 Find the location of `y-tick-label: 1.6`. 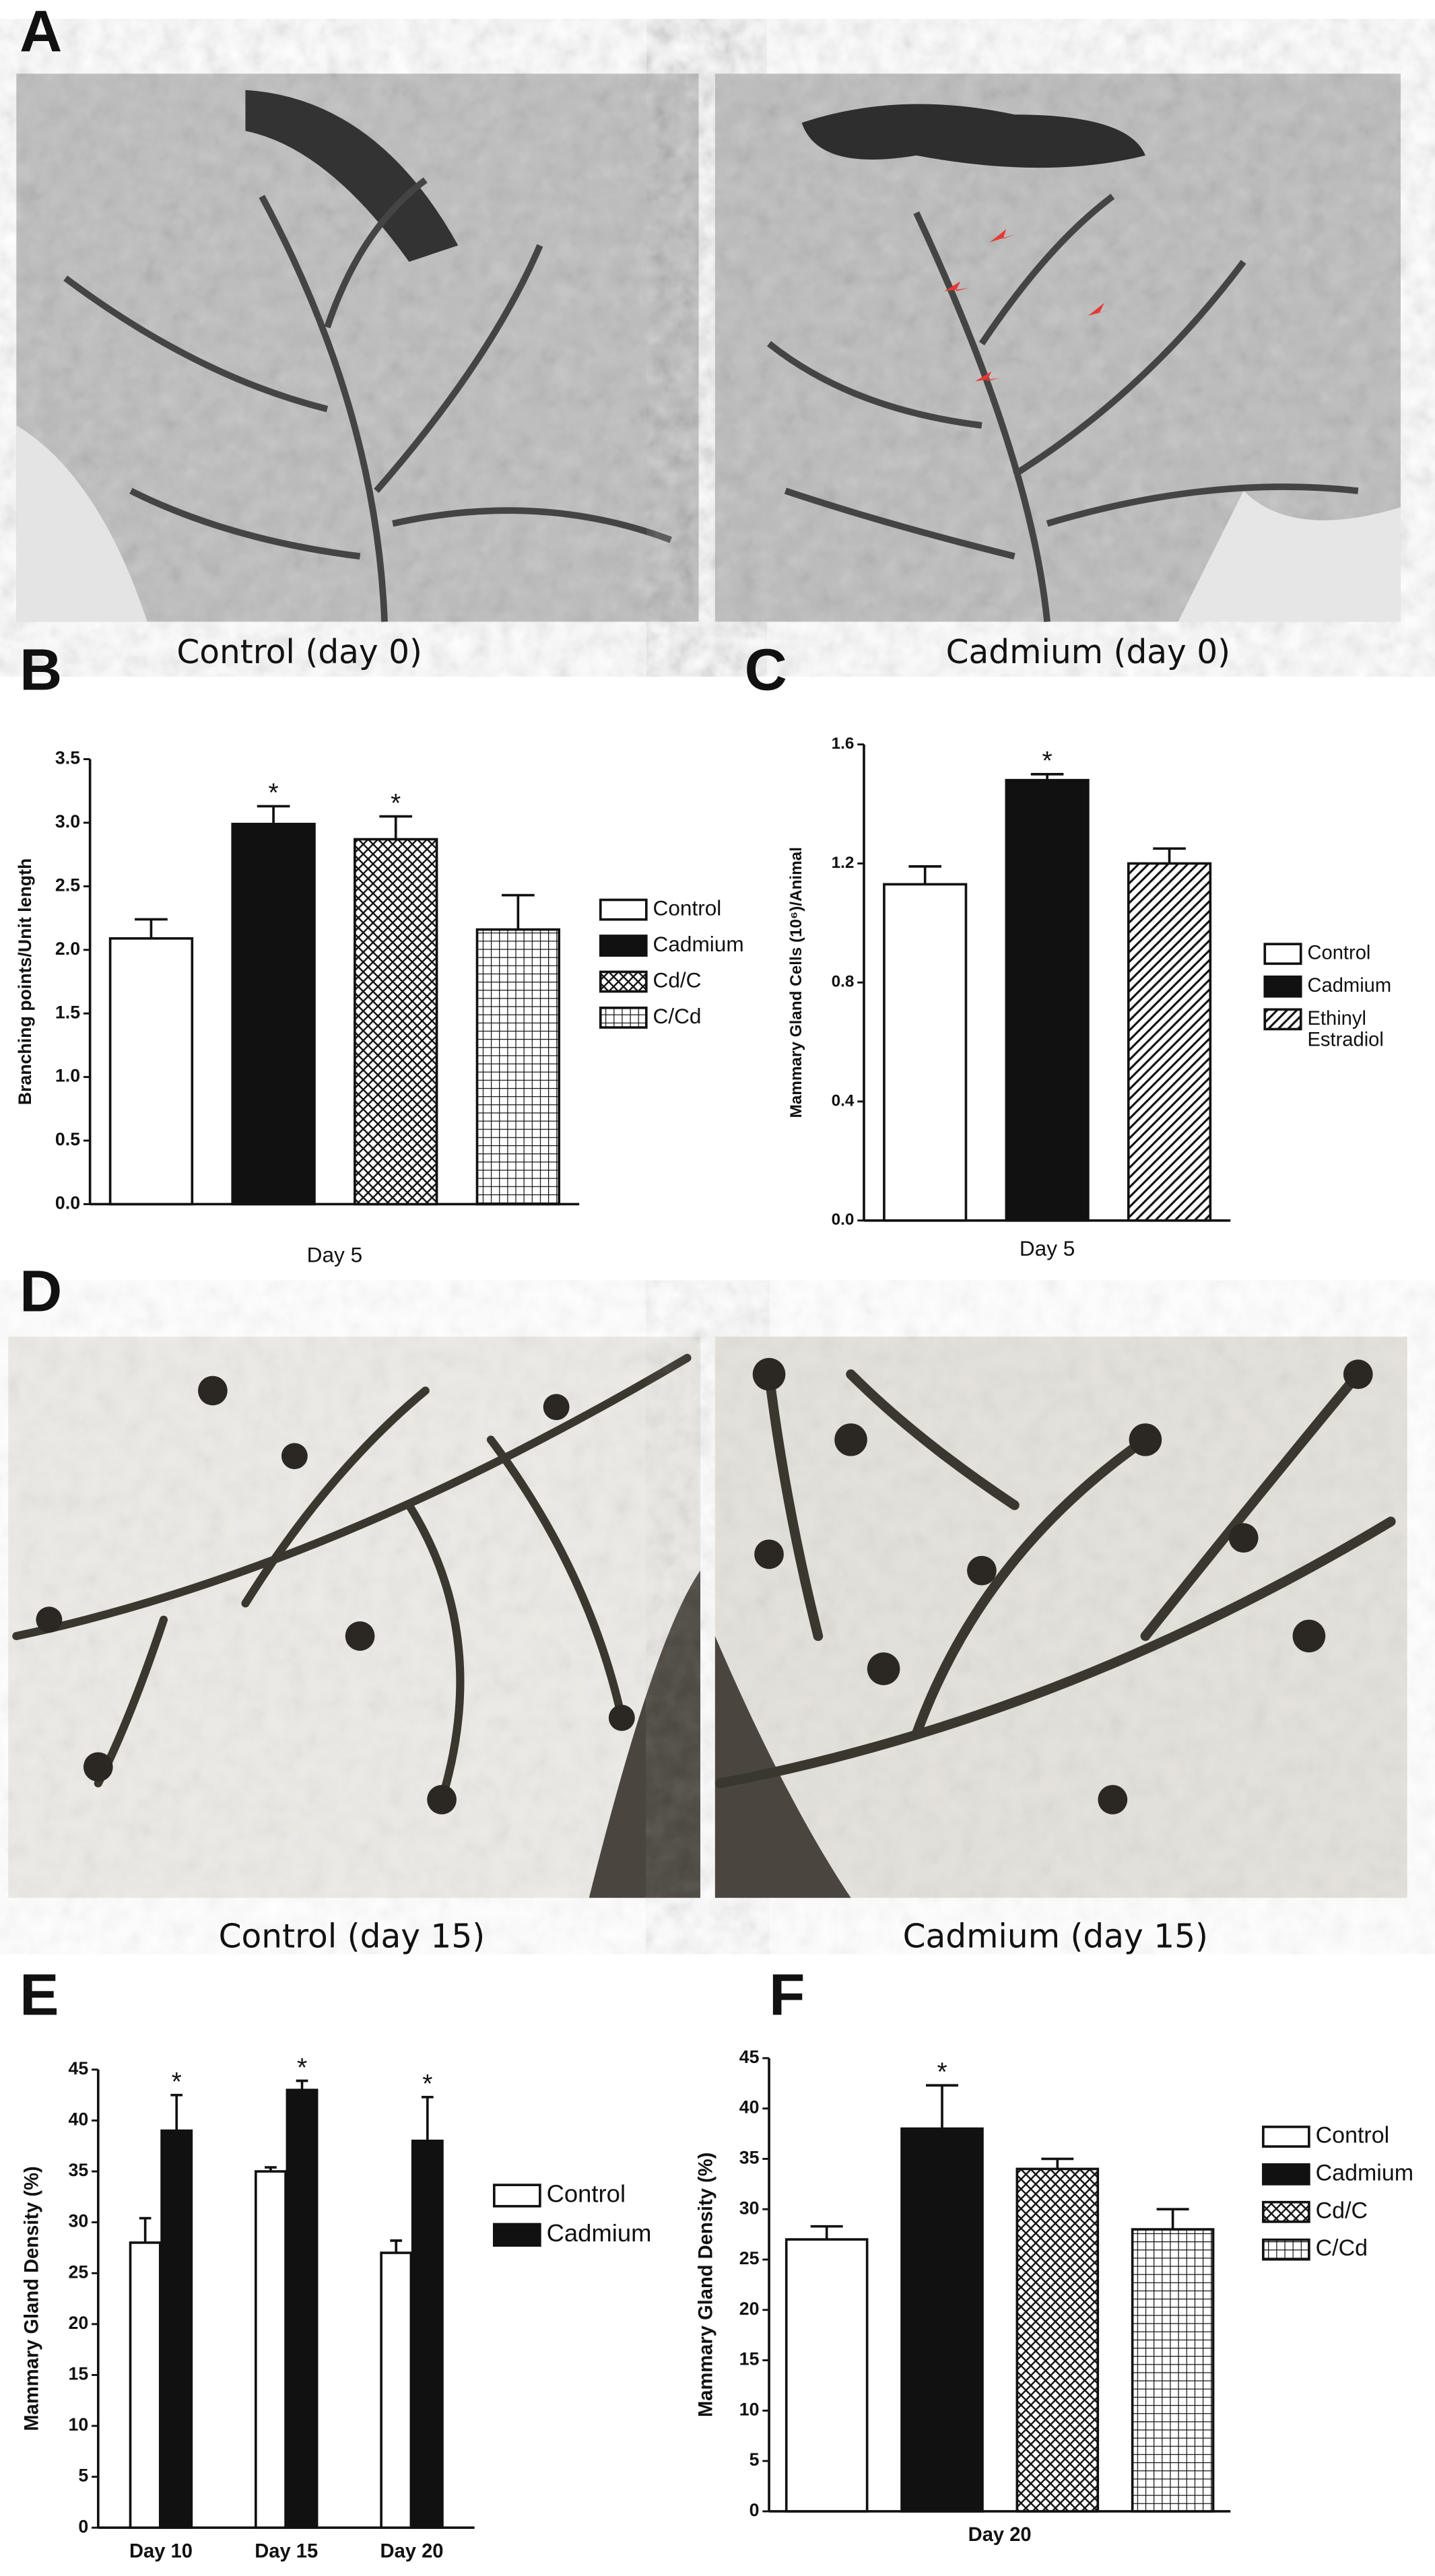

y-tick-label: 1.6 is located at coordinates (843, 744).